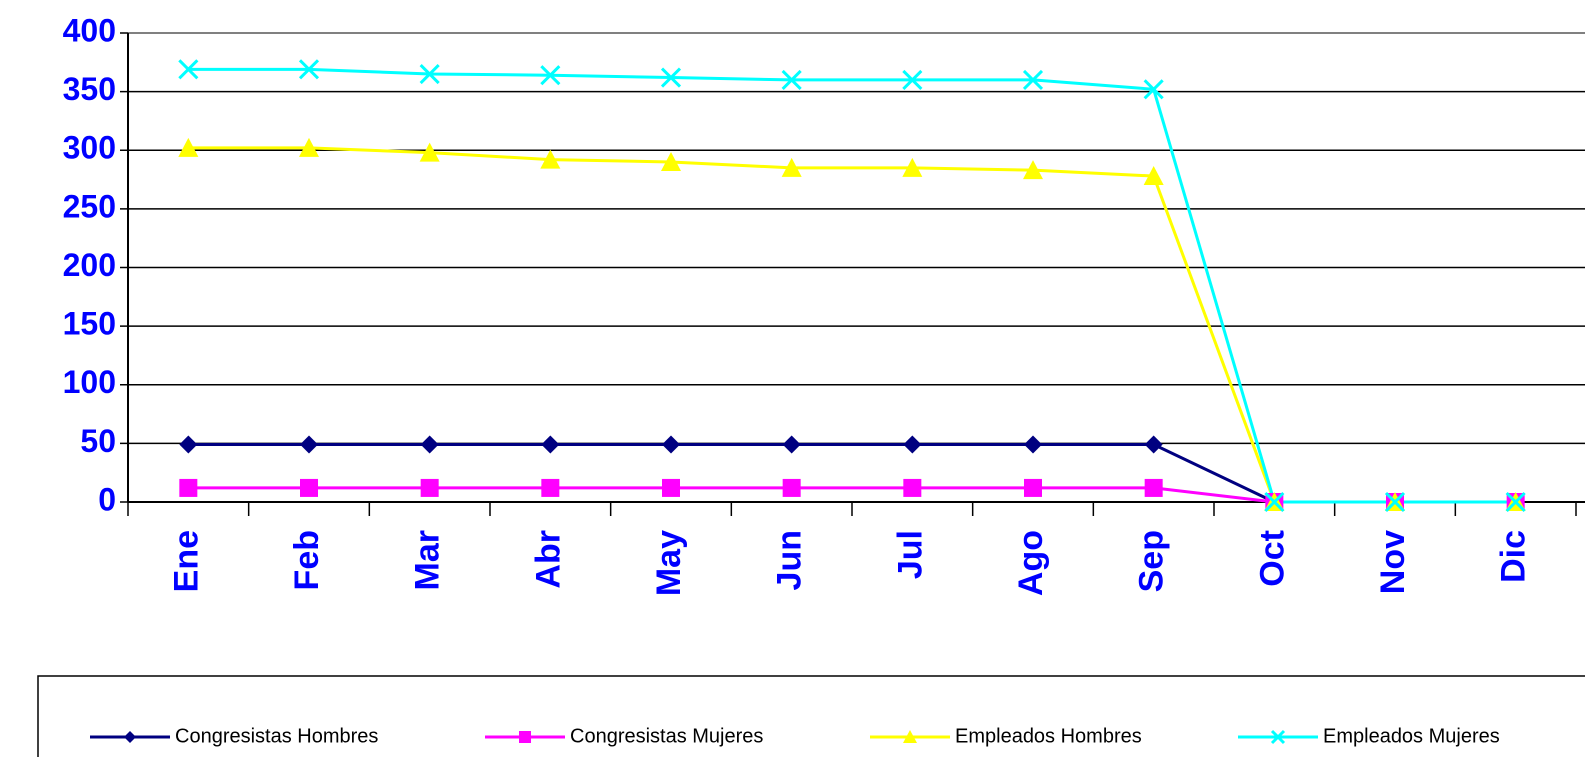  I want to click on y-tick-label: 400, so click(89, 30).